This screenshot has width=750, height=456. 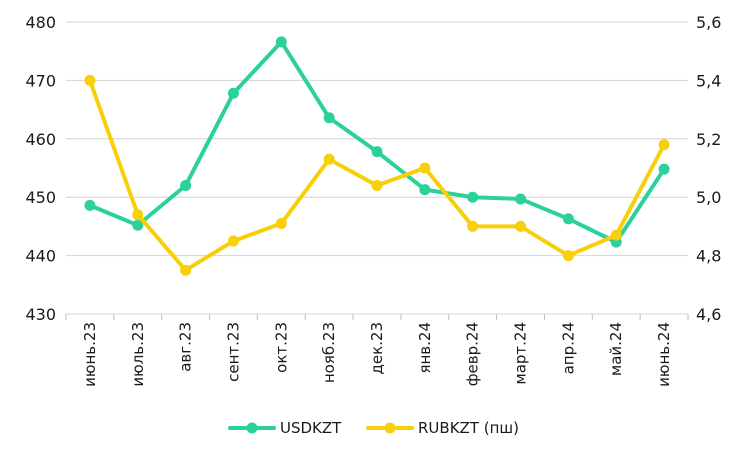 I want to click on right-tick-label: 4,8, so click(x=708, y=256).